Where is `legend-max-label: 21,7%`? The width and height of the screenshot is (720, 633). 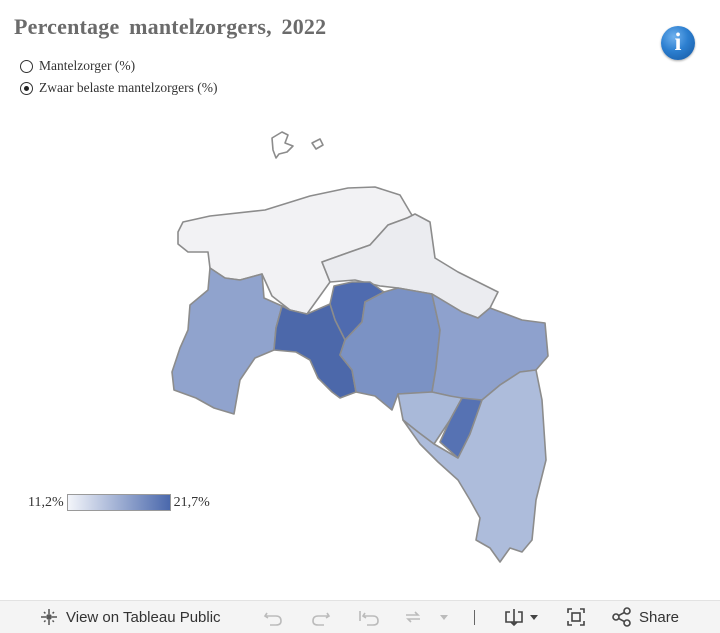
legend-max-label: 21,7% is located at coordinates (191, 502).